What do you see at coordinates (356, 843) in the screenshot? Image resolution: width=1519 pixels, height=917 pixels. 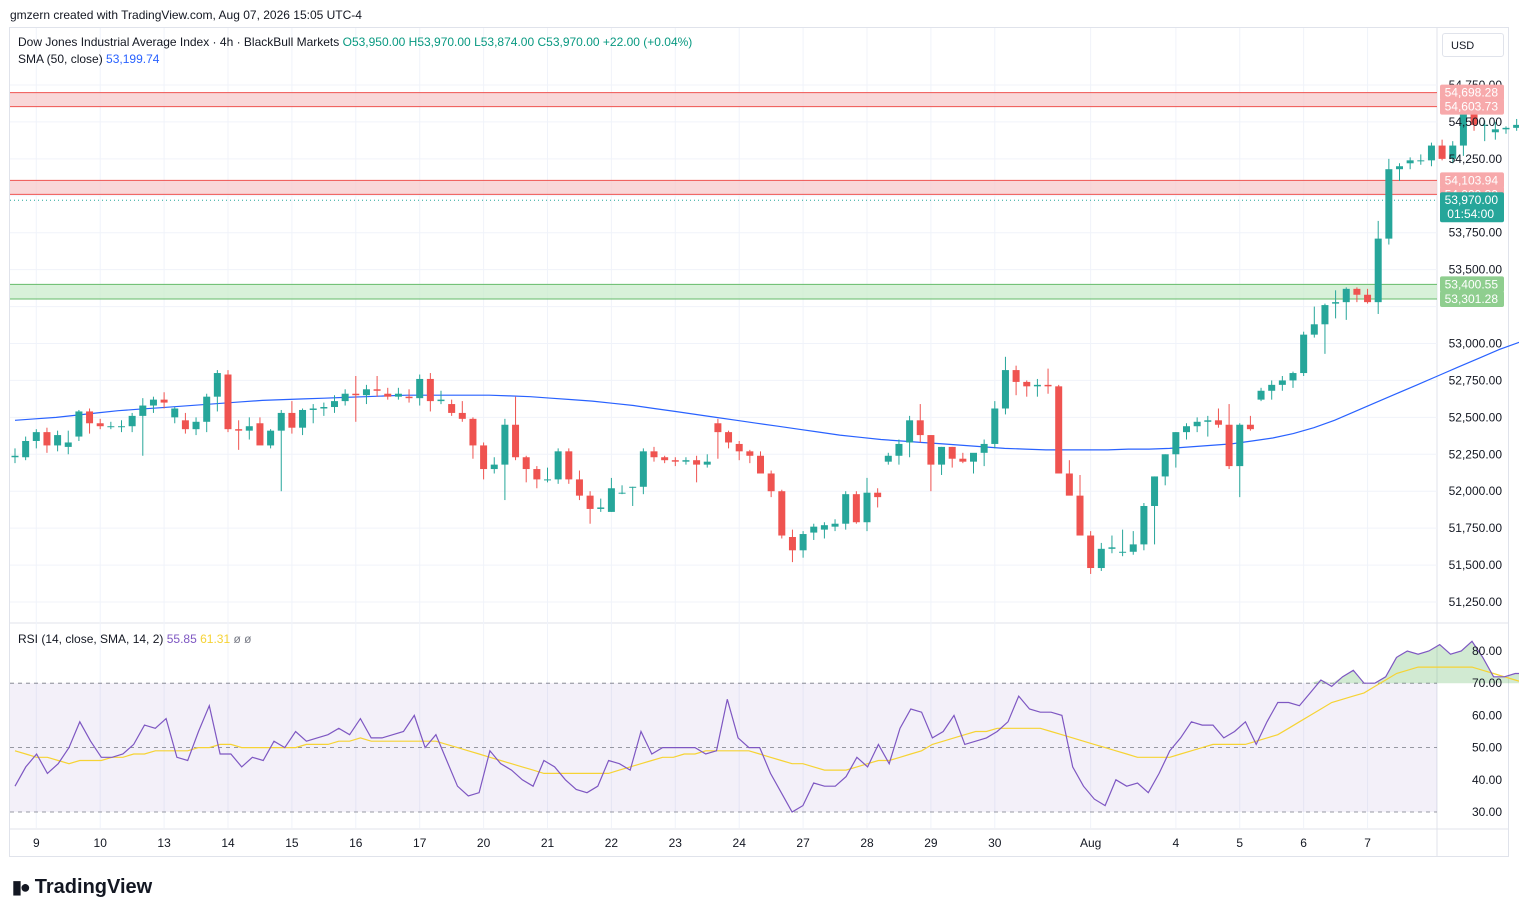 I see `time-tick-label: 16` at bounding box center [356, 843].